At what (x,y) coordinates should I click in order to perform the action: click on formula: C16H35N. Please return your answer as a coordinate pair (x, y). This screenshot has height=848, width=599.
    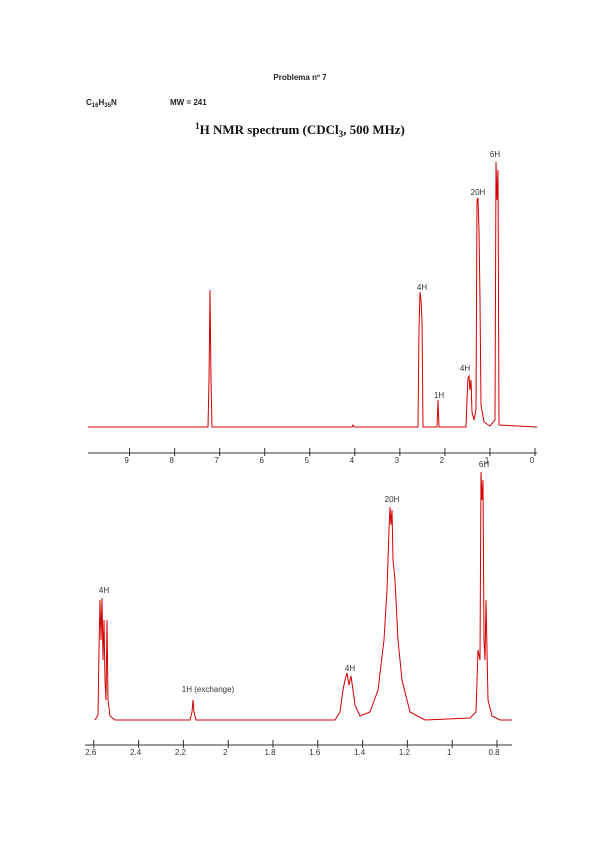
    Looking at the image, I should click on (101, 103).